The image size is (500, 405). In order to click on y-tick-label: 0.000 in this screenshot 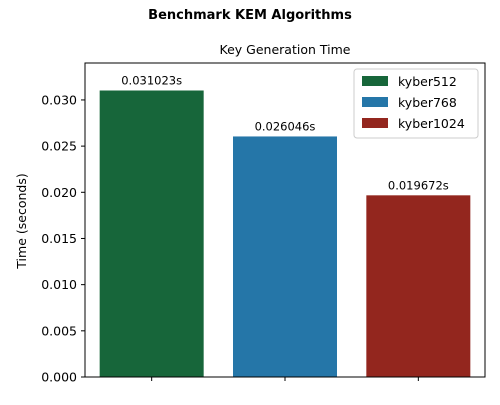, I will do `click(59, 377)`.